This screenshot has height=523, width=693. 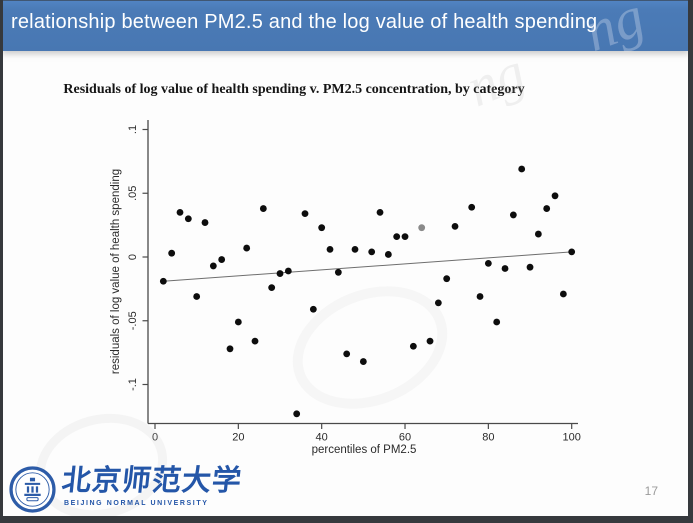 What do you see at coordinates (133, 193) in the screenshot?
I see `y-tick-label: .05` at bounding box center [133, 193].